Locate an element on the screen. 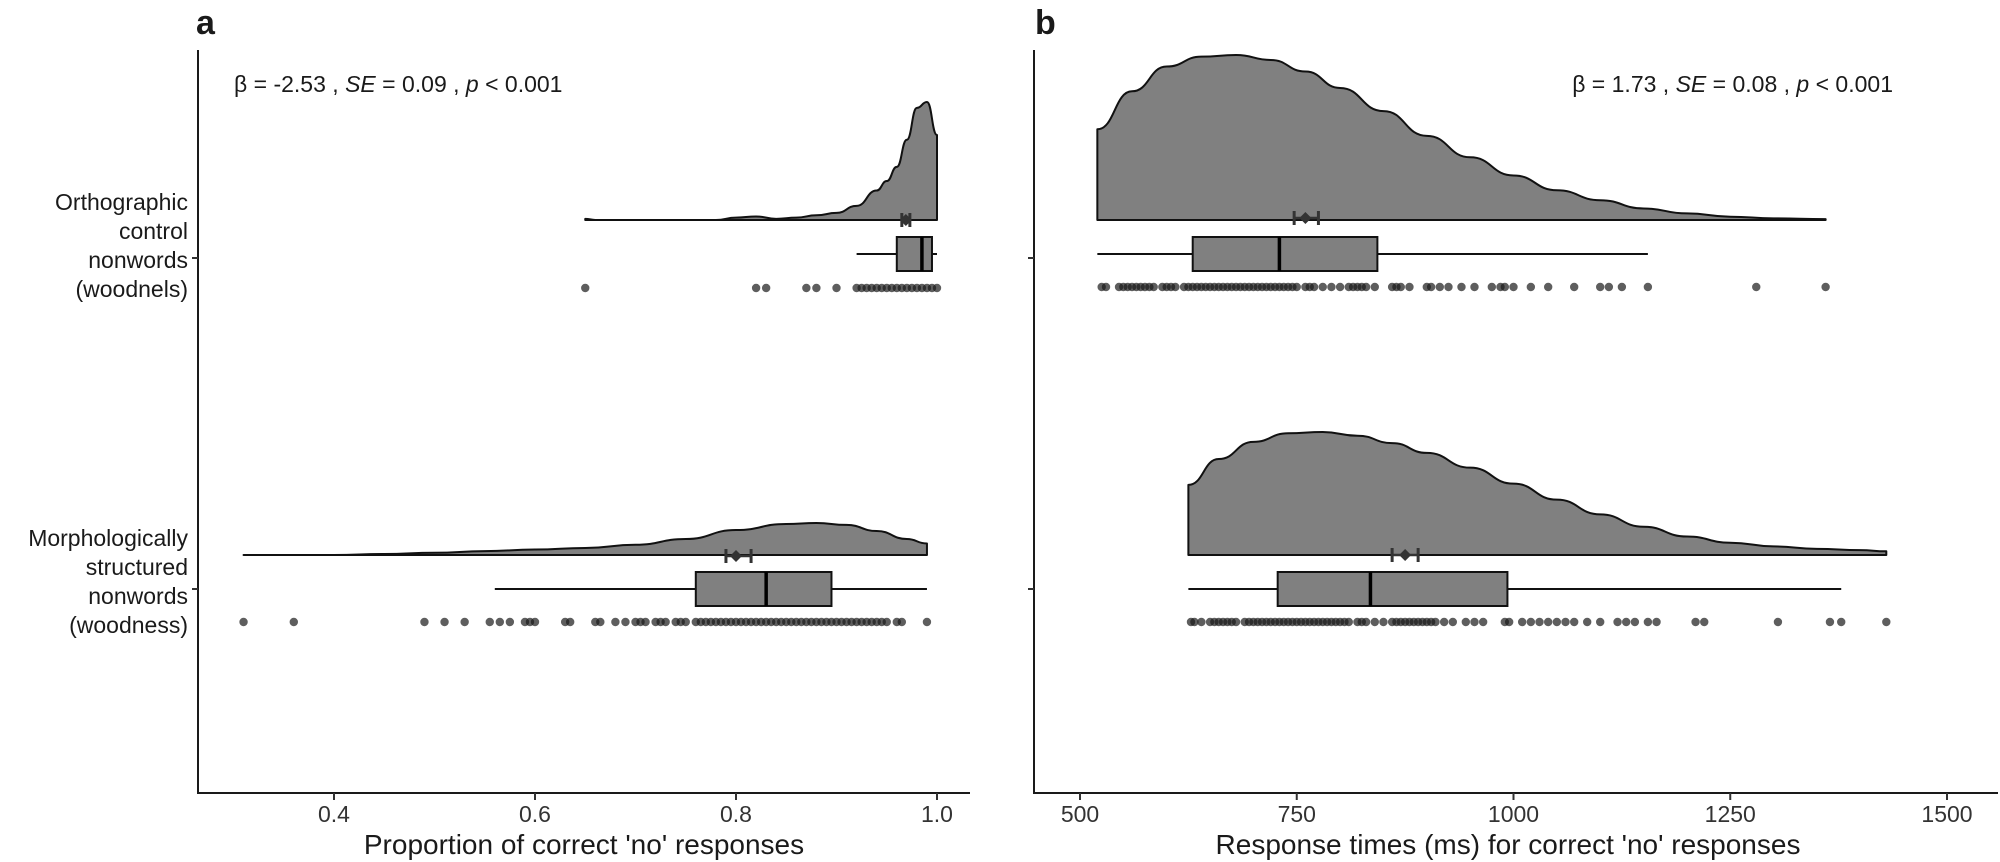 This screenshot has height=862, width=2000. panel-b-x-ticks: 500 750 1000 1250 1500 is located at coordinates (1517, 810).